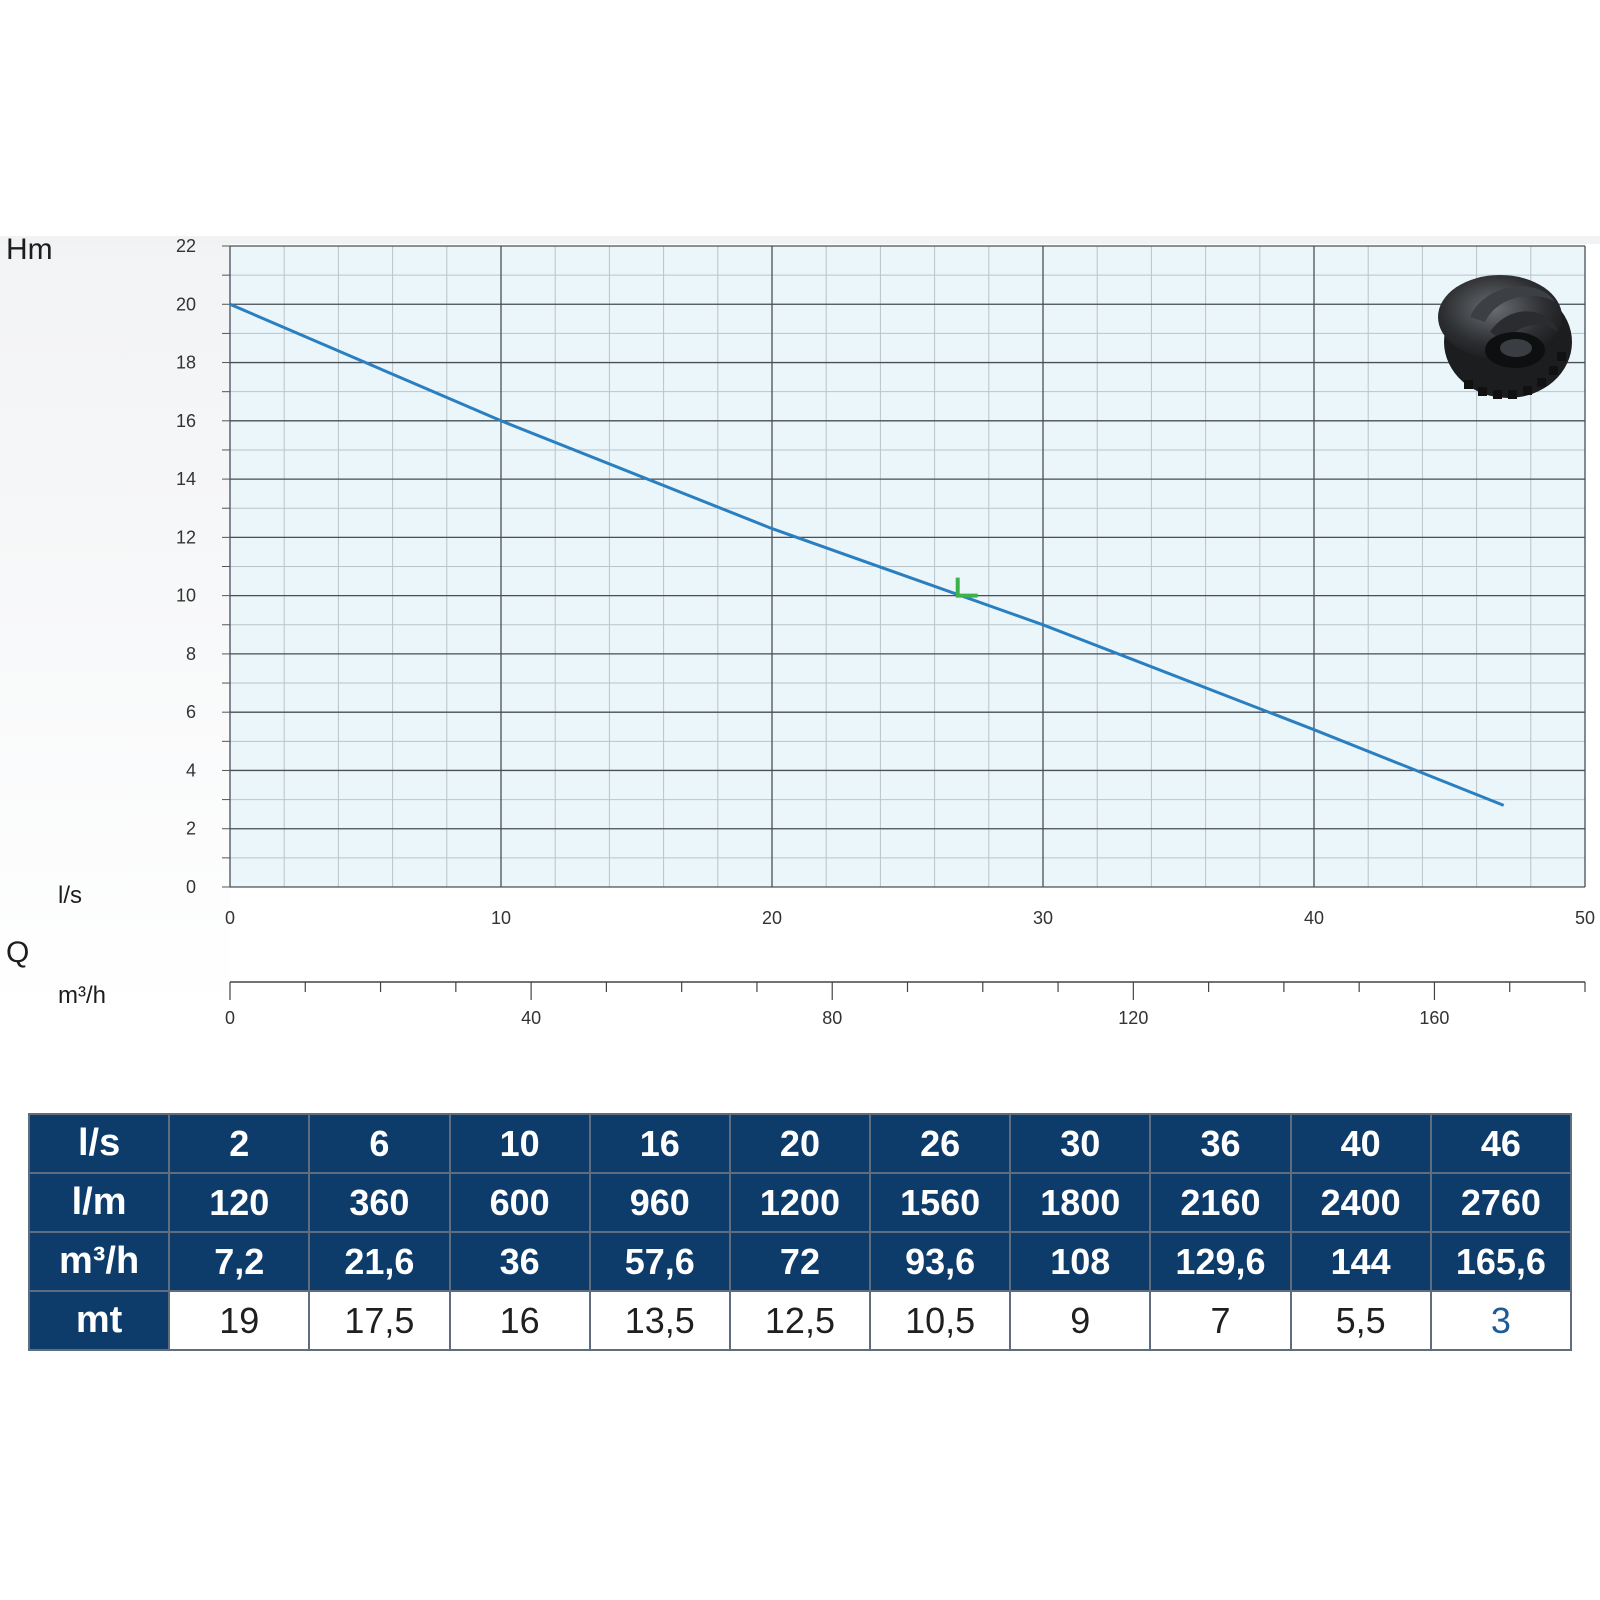  I want to click on table-row: m³/h 7,2 21,6 36 57,6 72 93,6 108 129,6 144 165,6, so click(800, 1261).